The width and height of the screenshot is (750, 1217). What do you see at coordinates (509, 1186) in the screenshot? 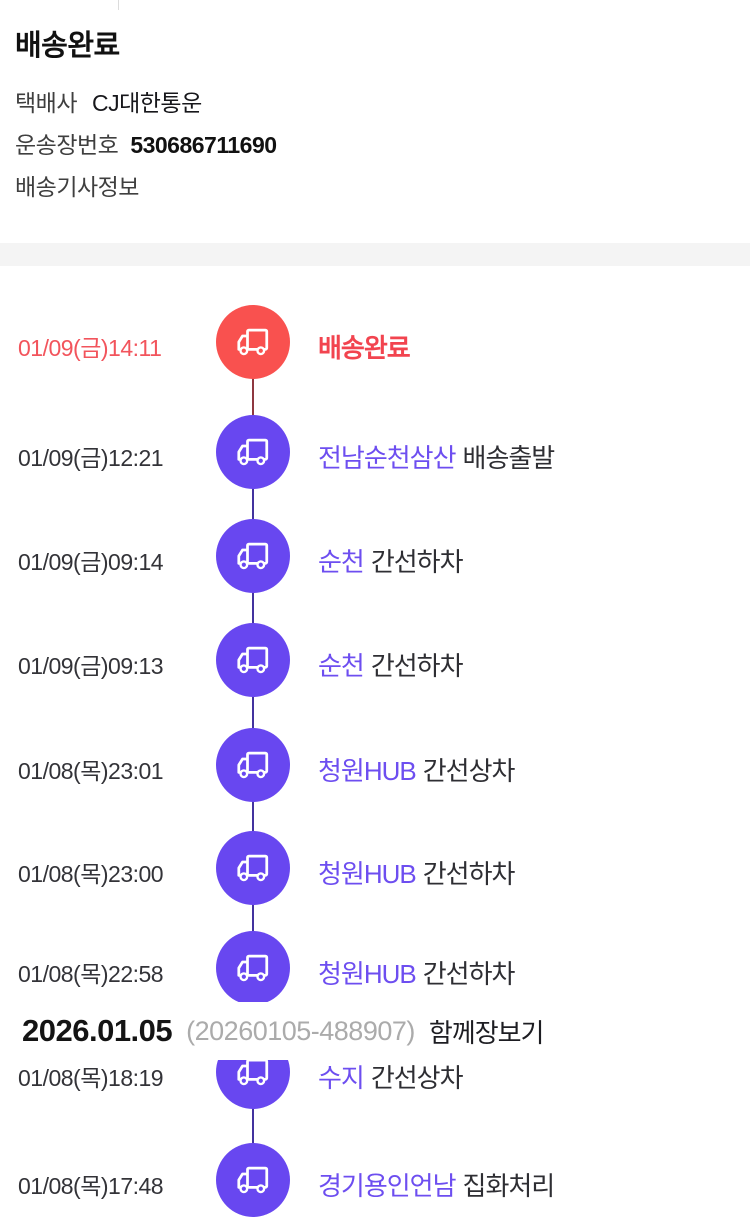
I see `timeline-row-action: 집화처리` at bounding box center [509, 1186].